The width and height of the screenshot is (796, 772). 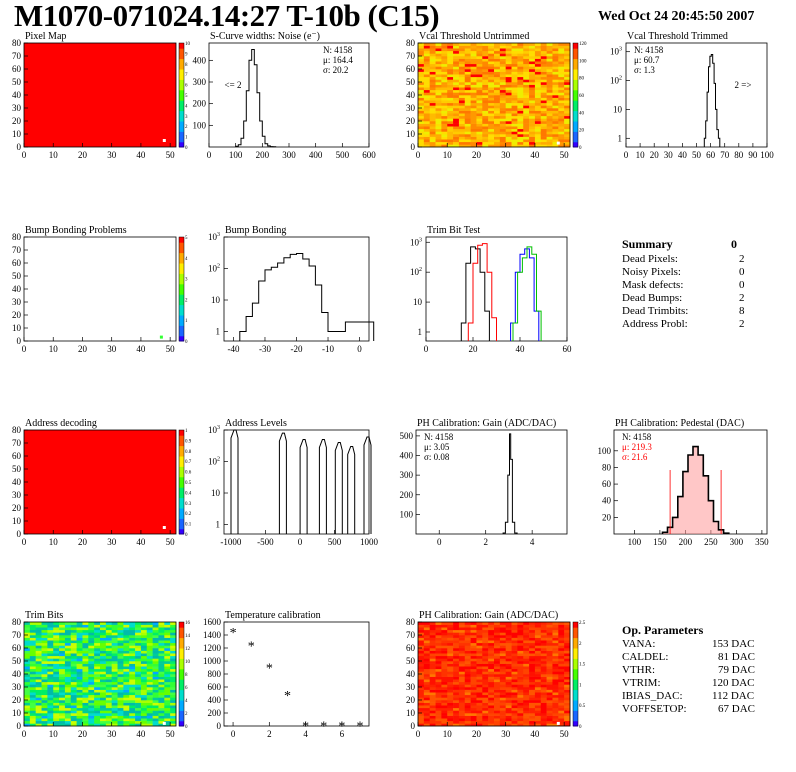 What do you see at coordinates (413, 726) in the screenshot?
I see `y-tick-label: 0` at bounding box center [413, 726].